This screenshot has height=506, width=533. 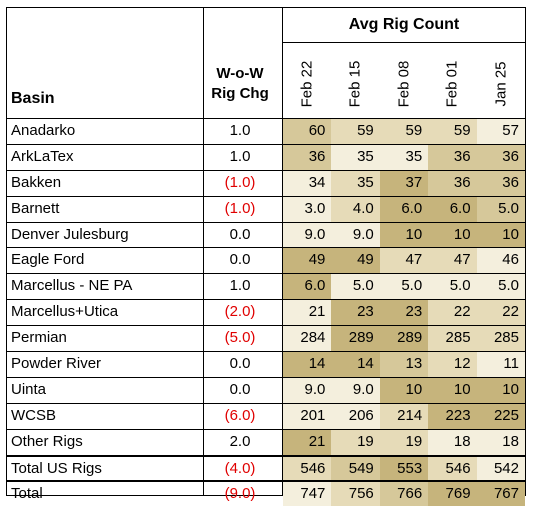 I want to click on rig-count-value: 766, so click(x=410, y=494).